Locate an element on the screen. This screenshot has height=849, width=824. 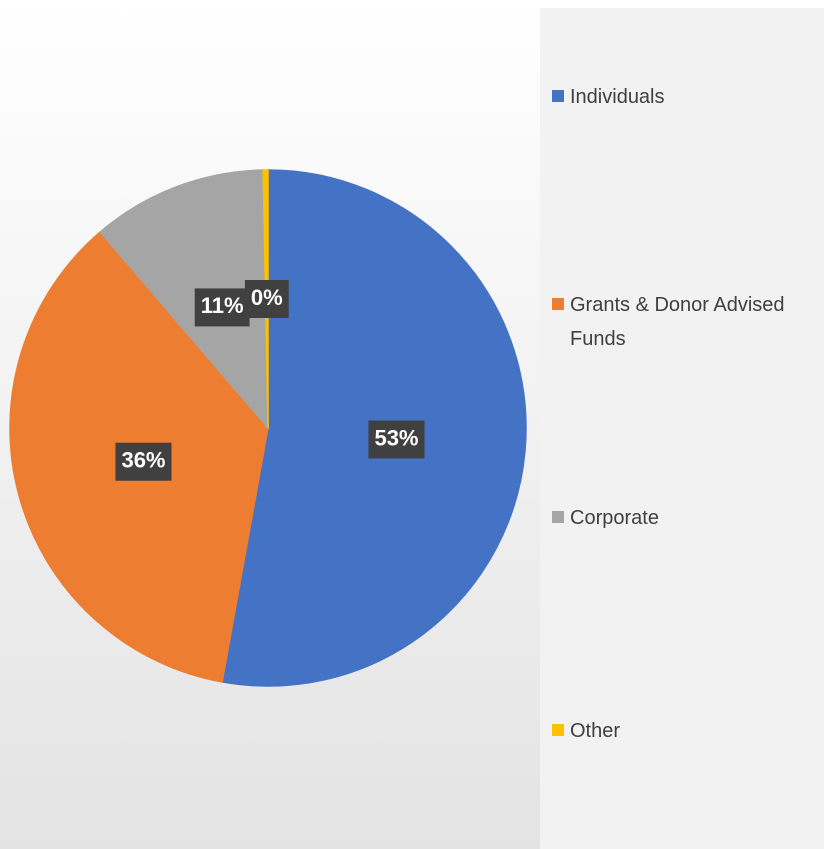
data-label-text: 36% is located at coordinates (143, 460).